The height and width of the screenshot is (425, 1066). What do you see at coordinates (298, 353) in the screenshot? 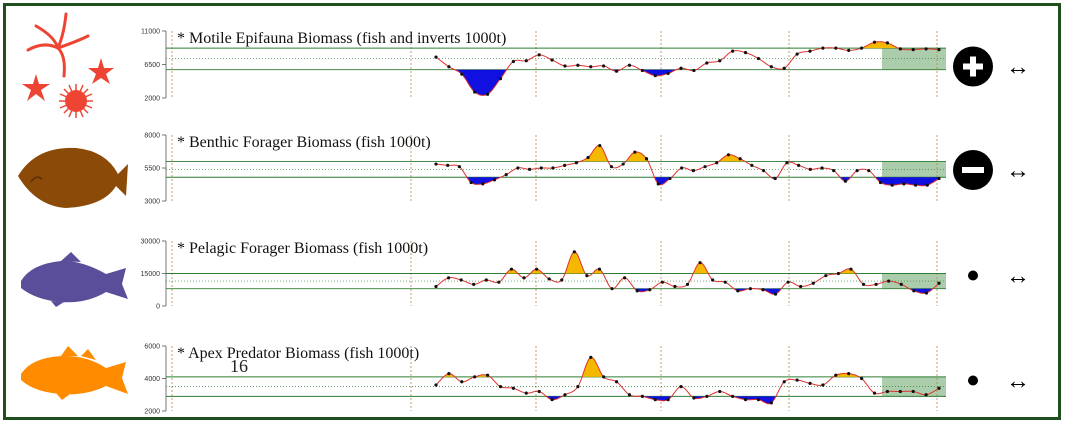
I see `panel-title: * Apex Predator Biomass (fish 1000t)` at bounding box center [298, 353].